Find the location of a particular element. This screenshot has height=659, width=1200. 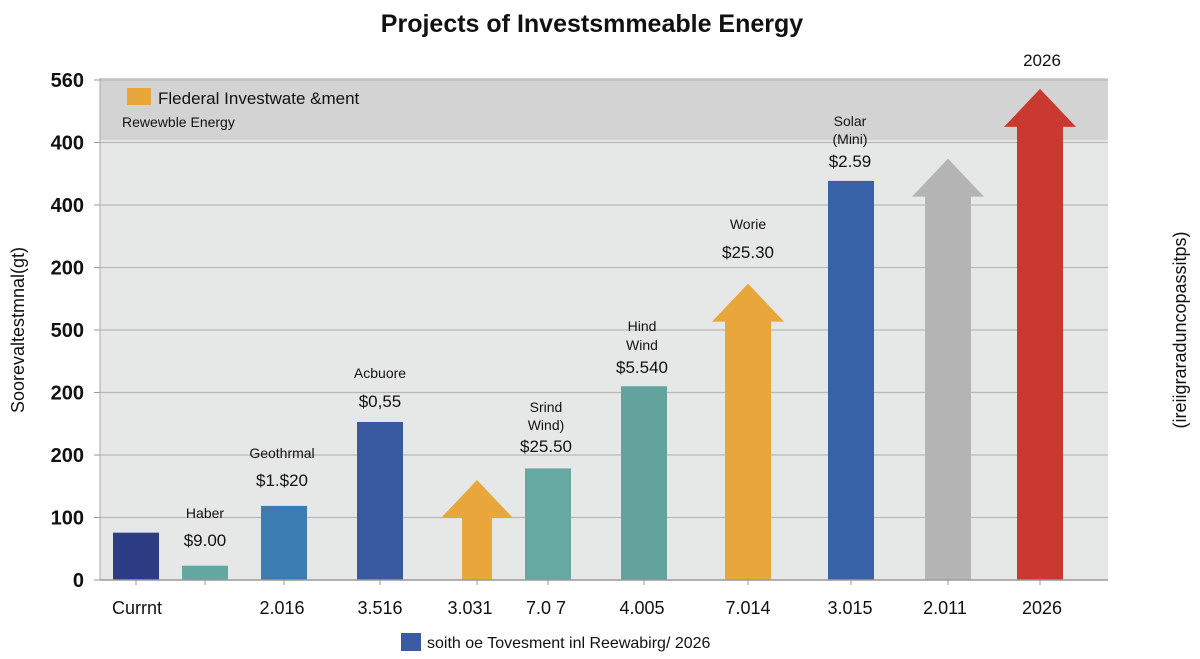

y-tick-labels: 0 100 200 200 500 200 400 400 560 is located at coordinates (67, 331).